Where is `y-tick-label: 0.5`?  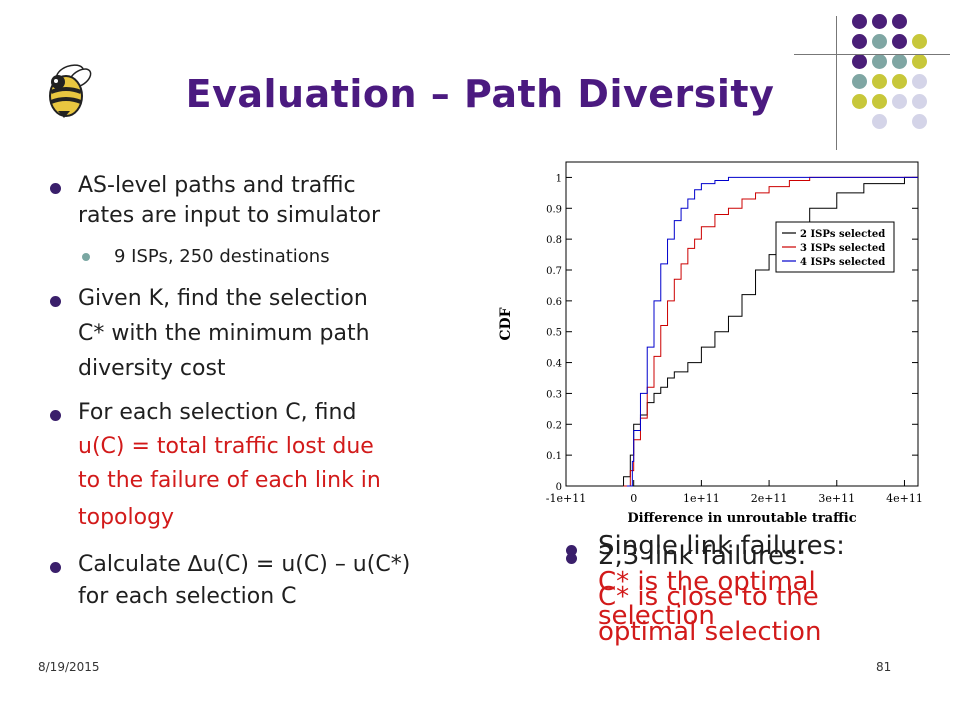
y-tick-label: 0.5 is located at coordinates (554, 333).